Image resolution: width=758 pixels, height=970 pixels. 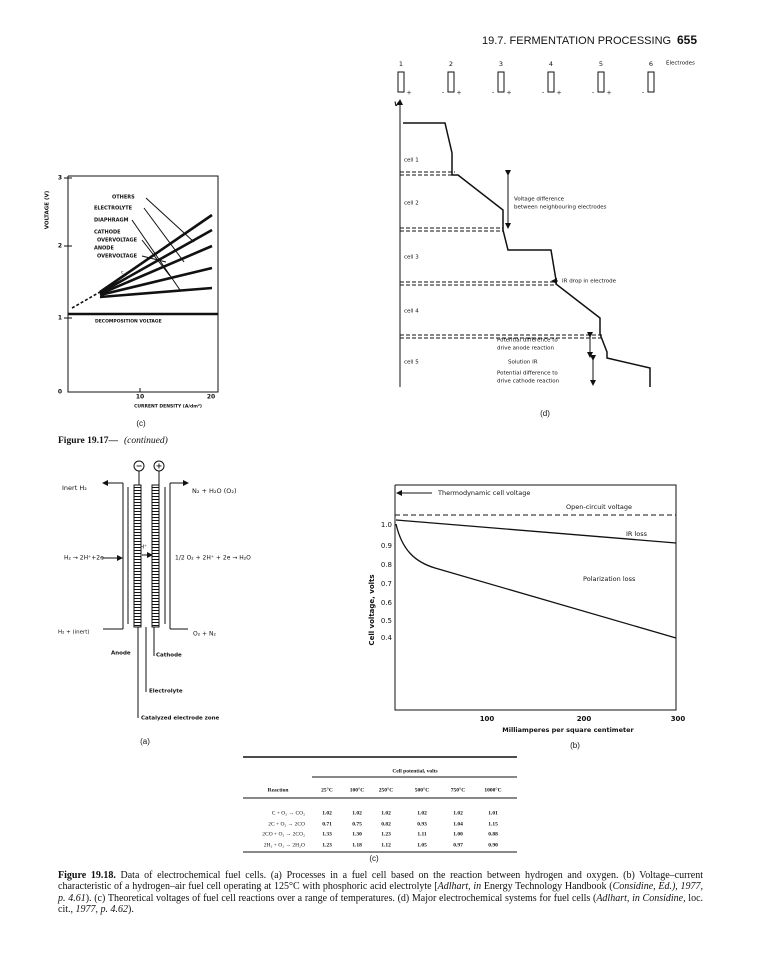 I want to click on electrode-figure, so click(x=524, y=243).